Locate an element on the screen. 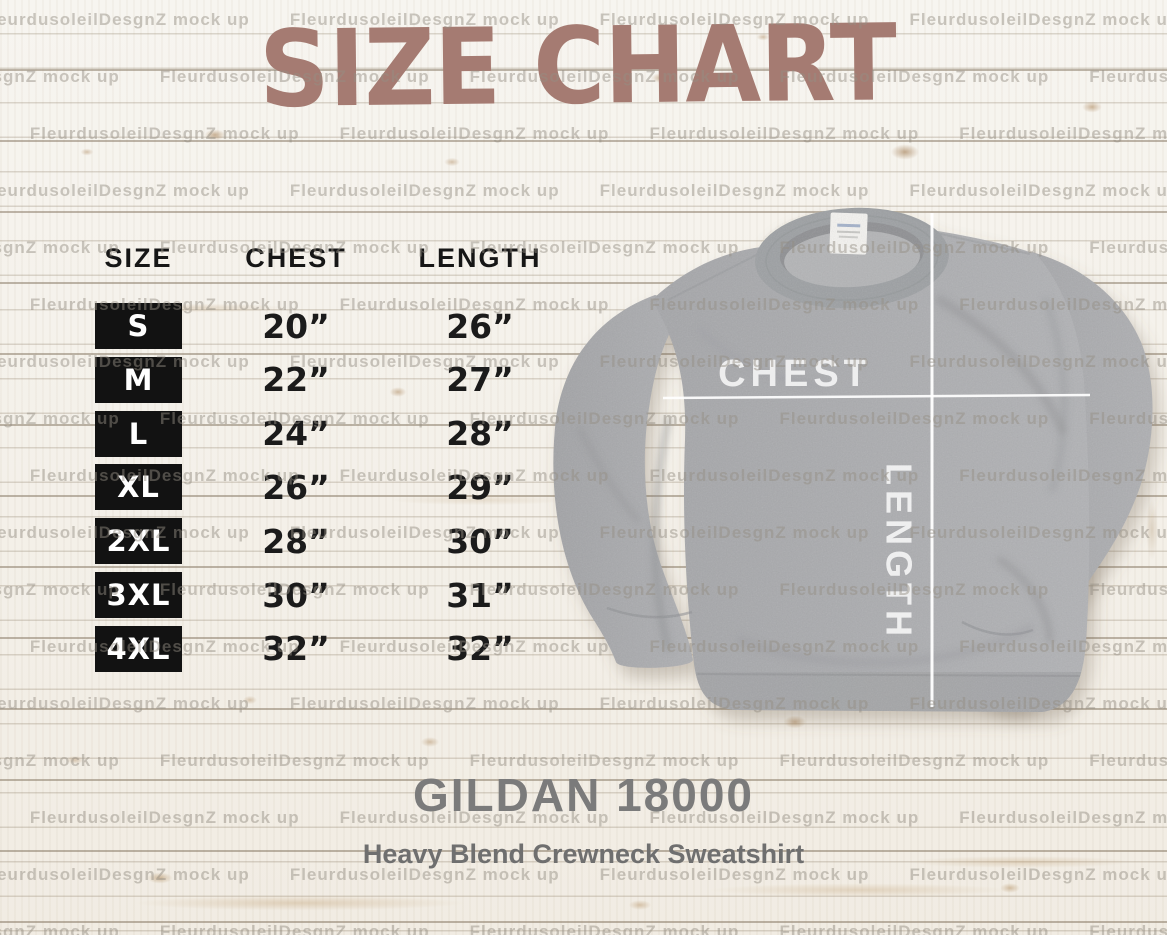 The height and width of the screenshot is (935, 1167). length-value: 28” is located at coordinates (480, 434).